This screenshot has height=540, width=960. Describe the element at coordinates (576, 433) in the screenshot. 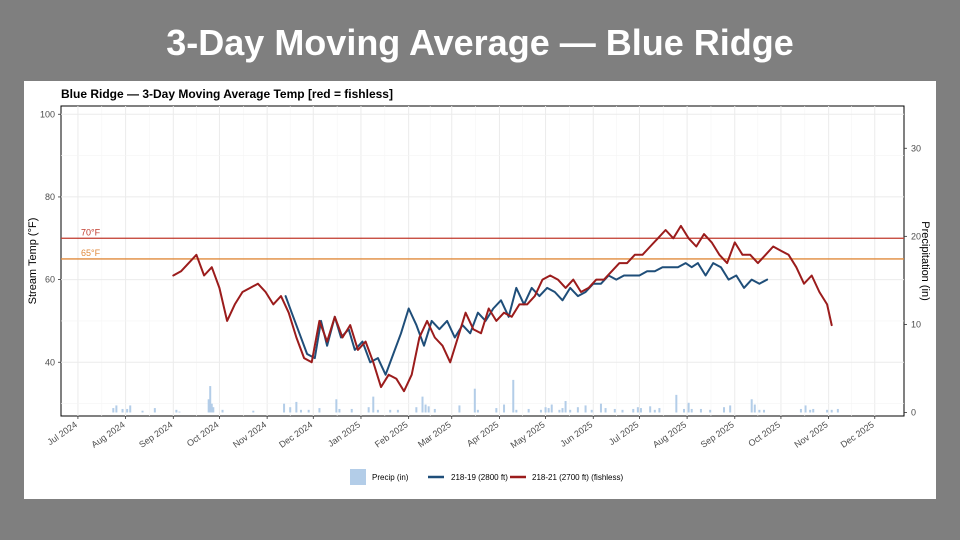

I see `x-tick-label: Jun 2025` at that location.